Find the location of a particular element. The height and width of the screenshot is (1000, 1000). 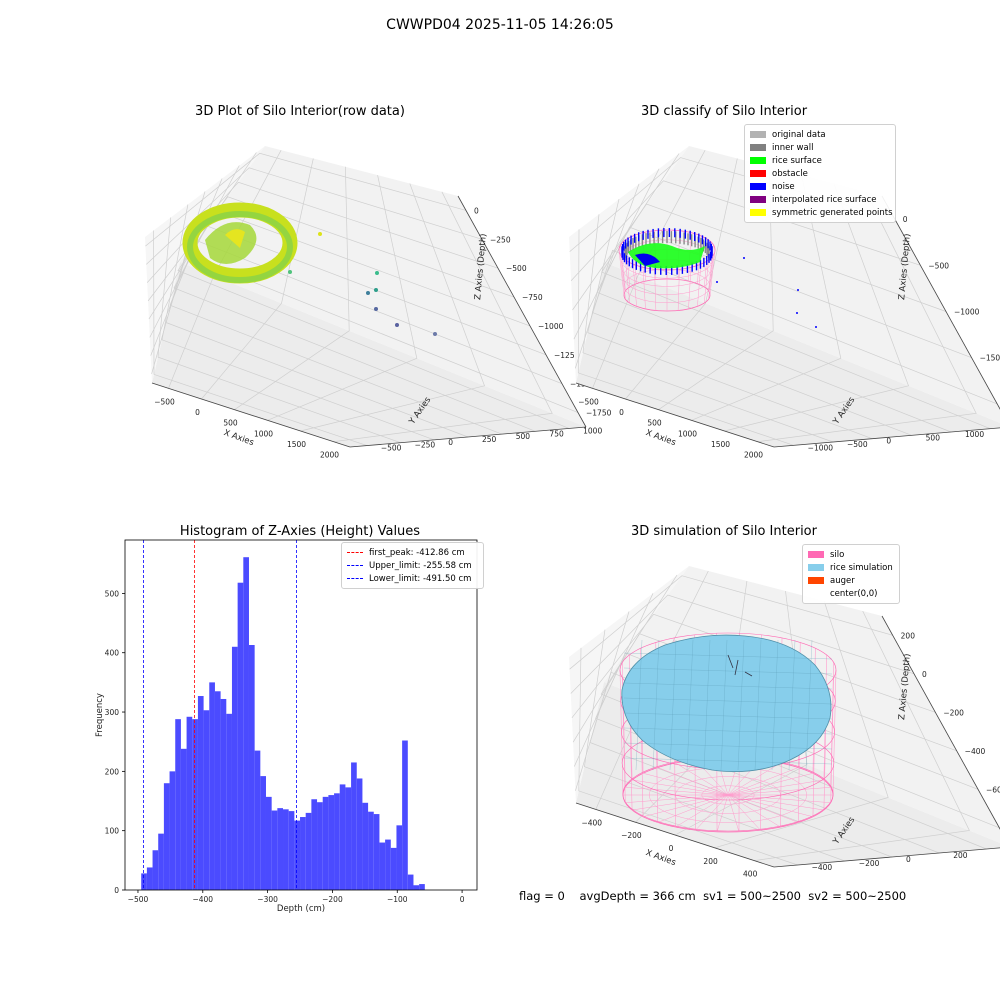

x-tick-label: −300 is located at coordinates (267, 899).